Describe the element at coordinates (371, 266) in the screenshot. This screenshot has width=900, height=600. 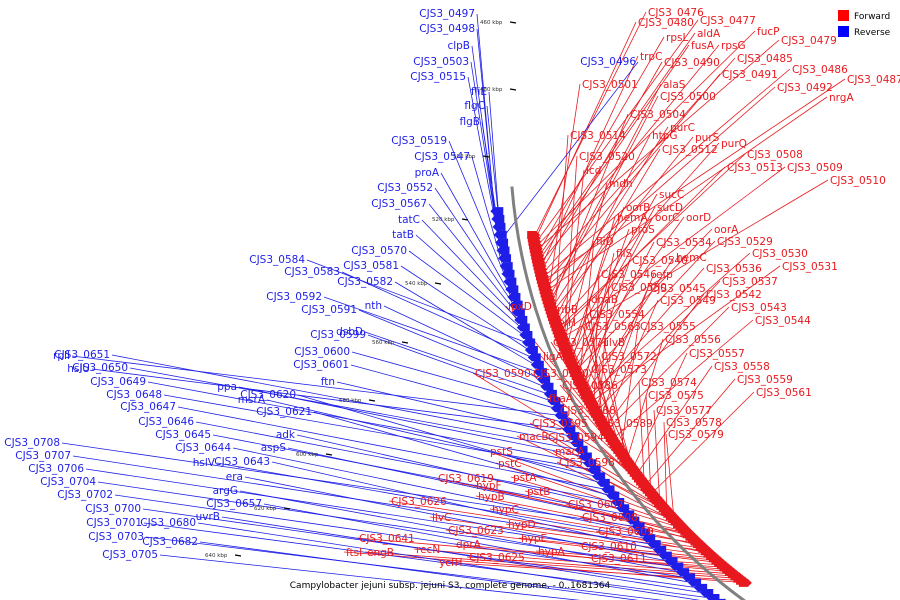
I see `reverse-gene-label: CJS3_0581` at that location.